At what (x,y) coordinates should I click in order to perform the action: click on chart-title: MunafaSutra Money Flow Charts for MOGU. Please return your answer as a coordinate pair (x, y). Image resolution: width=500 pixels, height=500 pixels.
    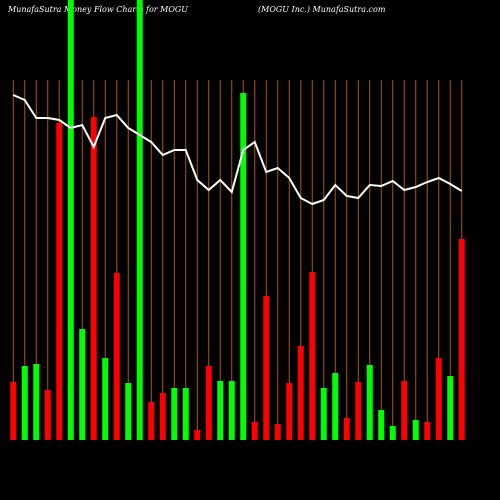
    Looking at the image, I should click on (97, 9).